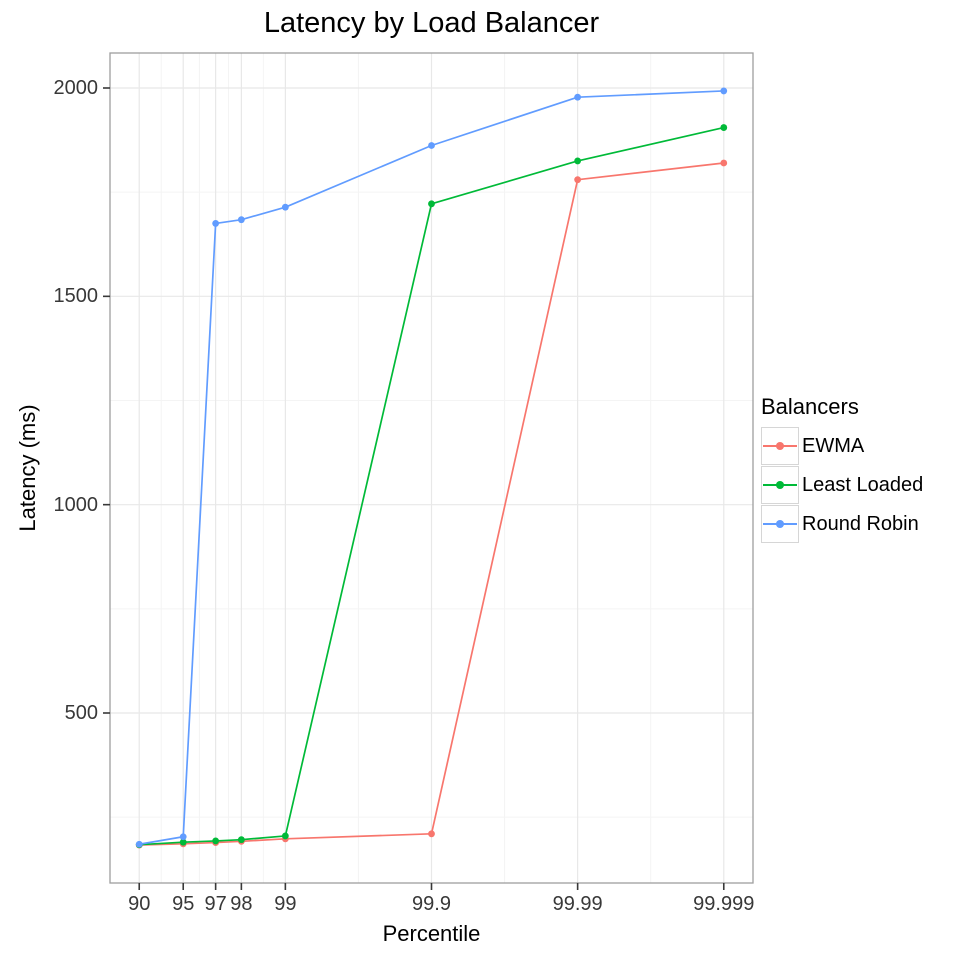 The image size is (960, 960). I want to click on legend-items: EWMA Least Loaded Round Robin, so click(842, 485).